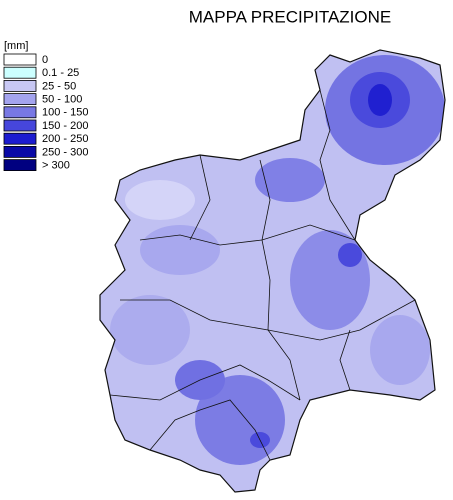  Describe the element at coordinates (65, 139) in the screenshot. I see `legend-label: 200 - 250` at that location.